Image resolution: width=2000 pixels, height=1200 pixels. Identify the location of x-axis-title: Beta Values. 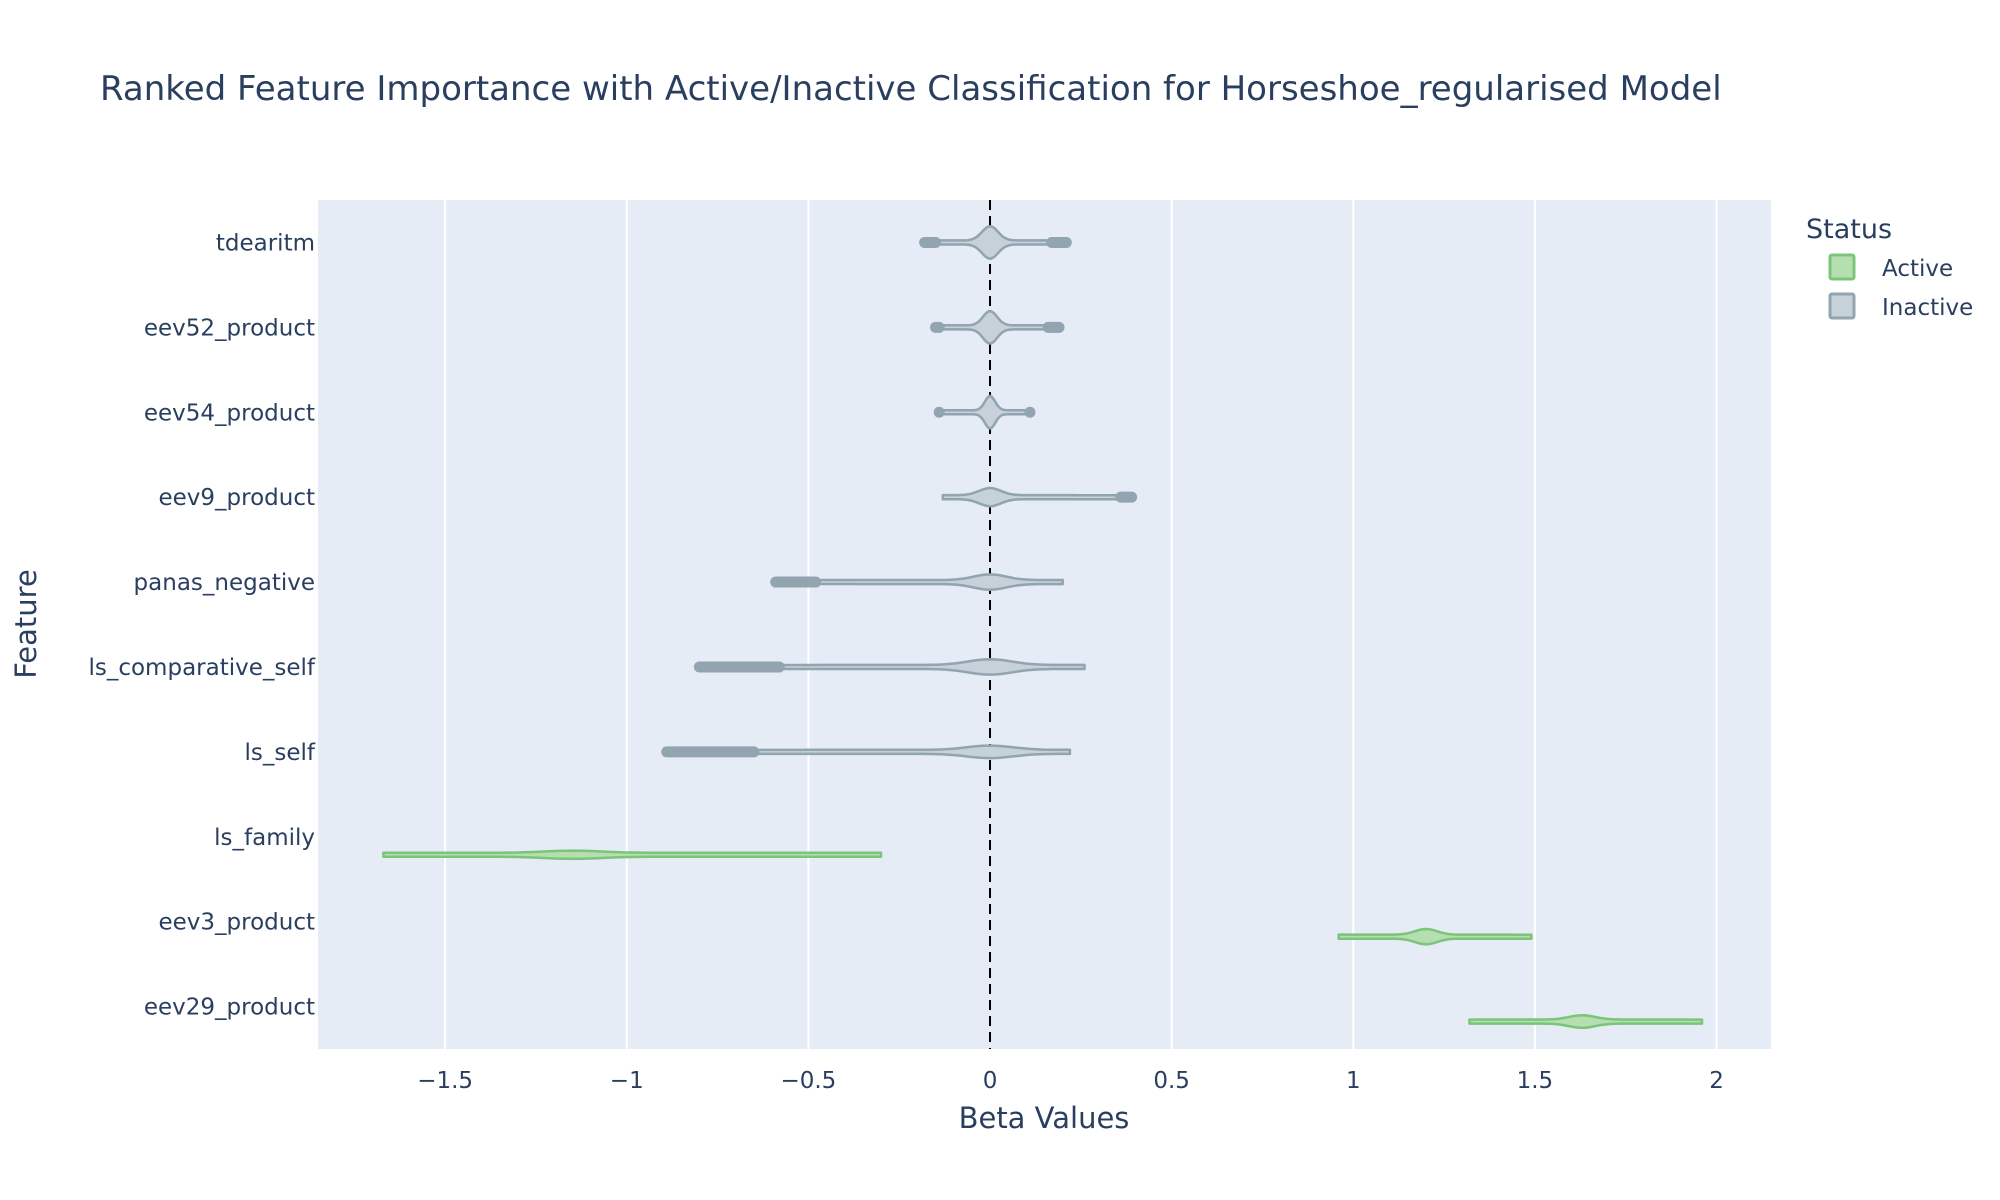
(1044, 1118).